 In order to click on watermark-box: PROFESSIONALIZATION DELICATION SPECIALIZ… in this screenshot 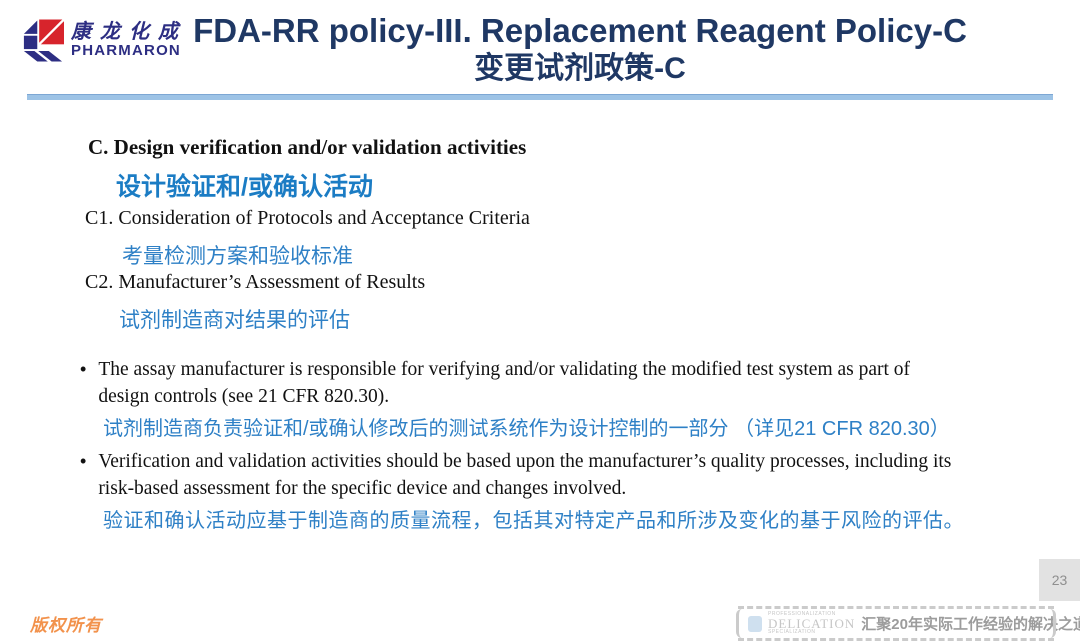, I will do `click(908, 623)`.